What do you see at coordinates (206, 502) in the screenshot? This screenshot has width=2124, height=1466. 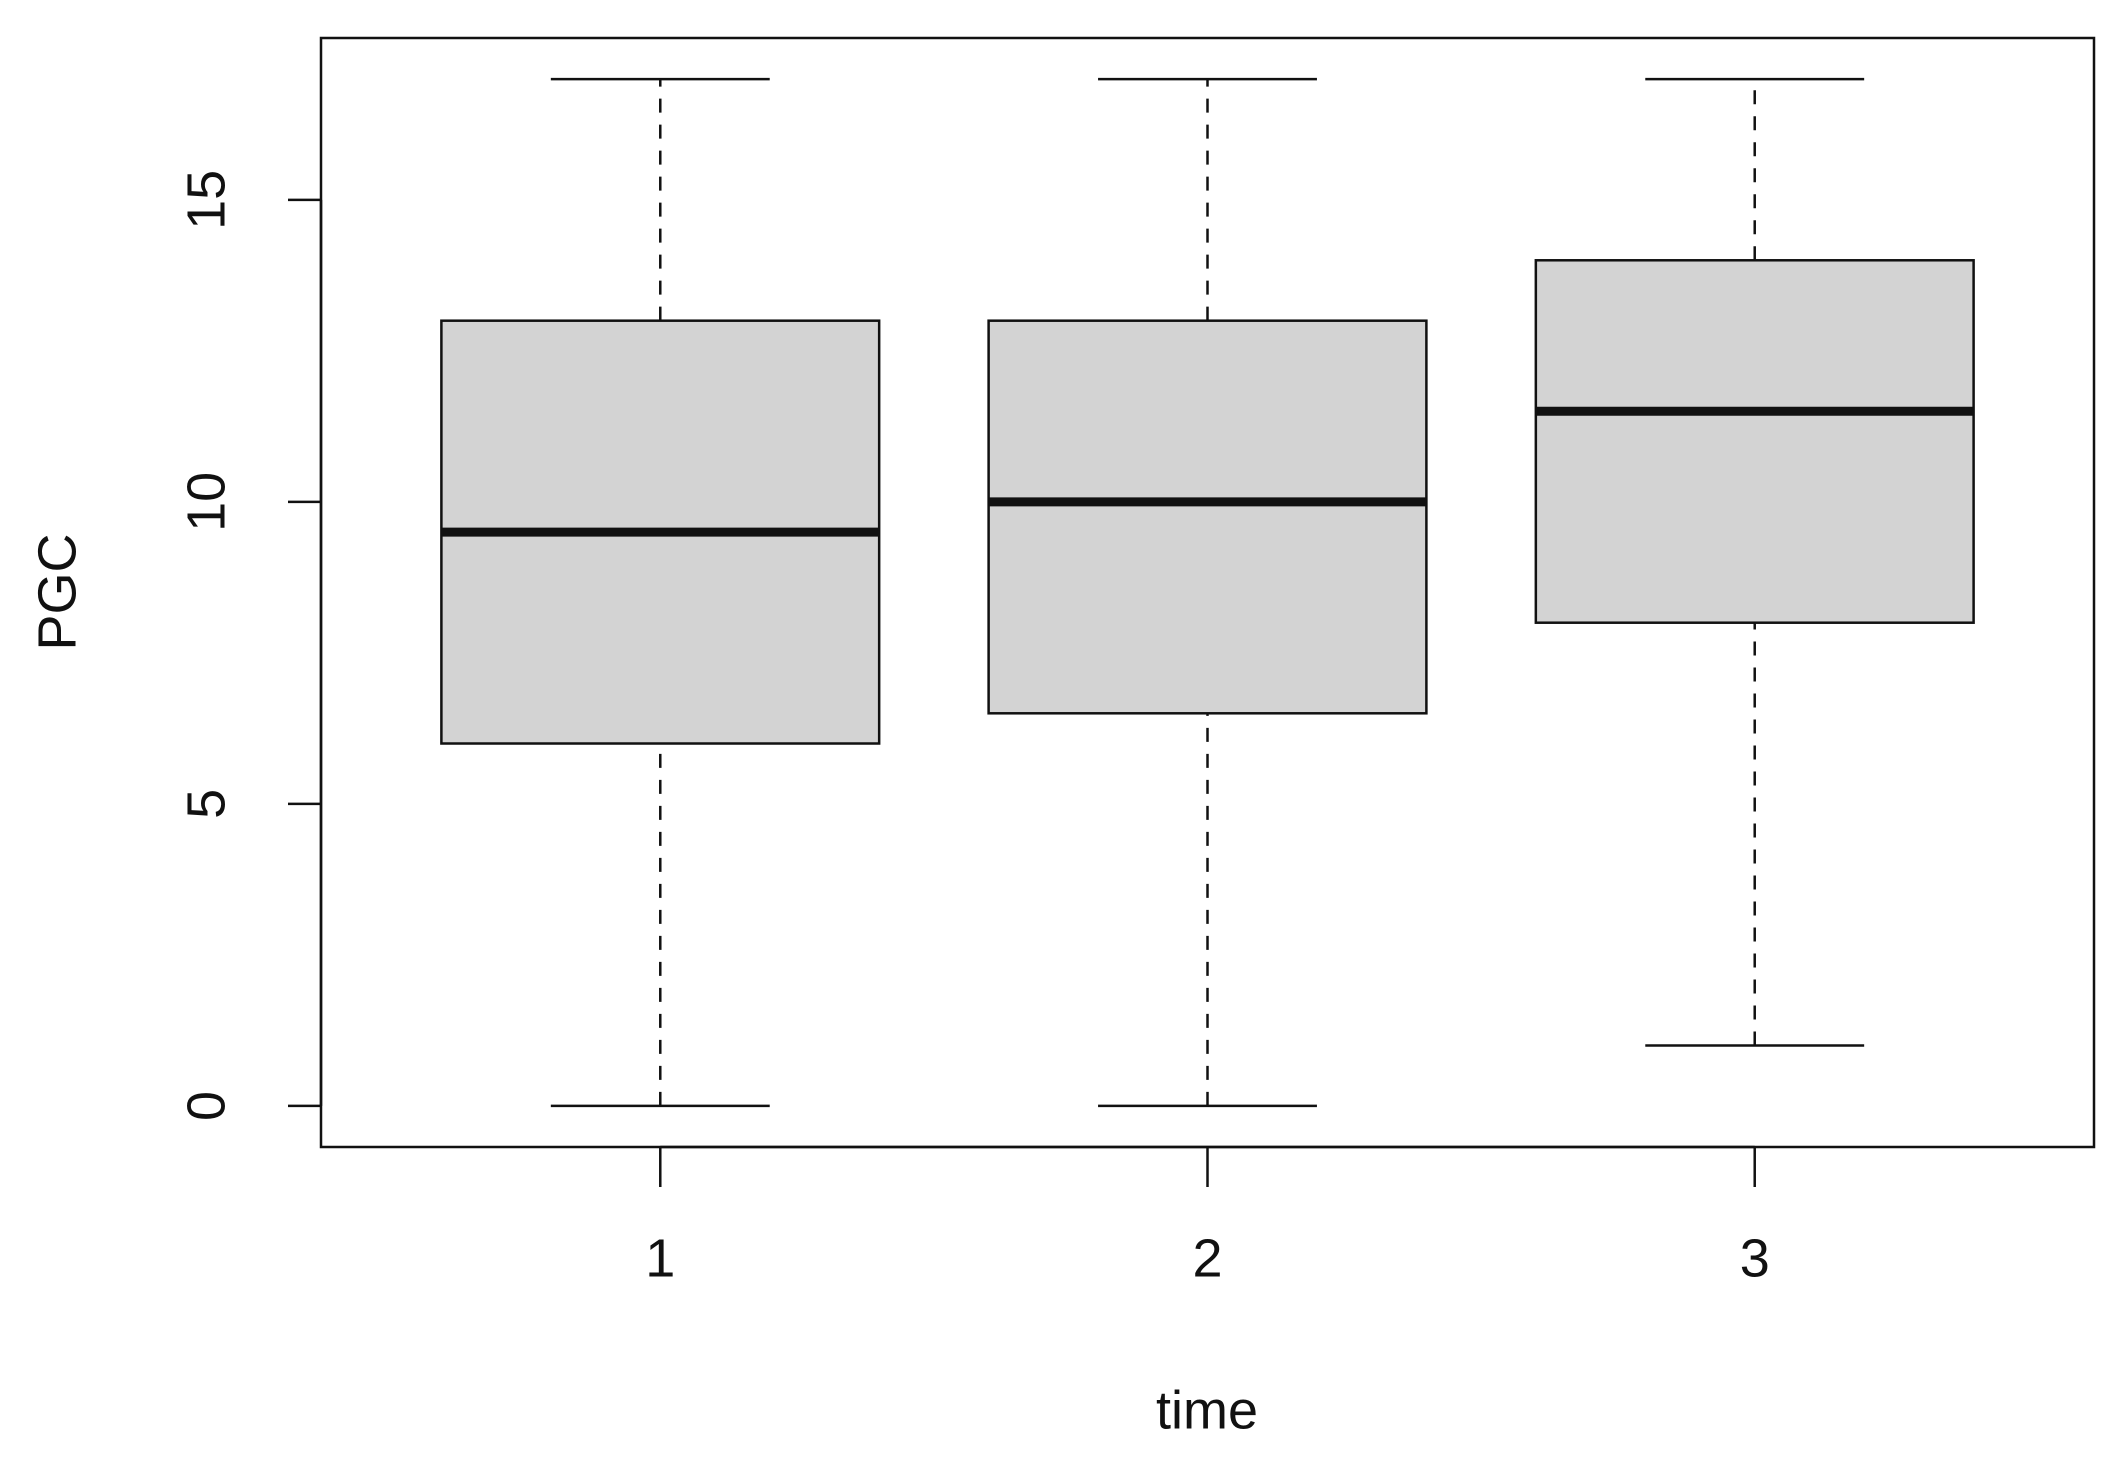 I see `y-tick-label: 10` at bounding box center [206, 502].